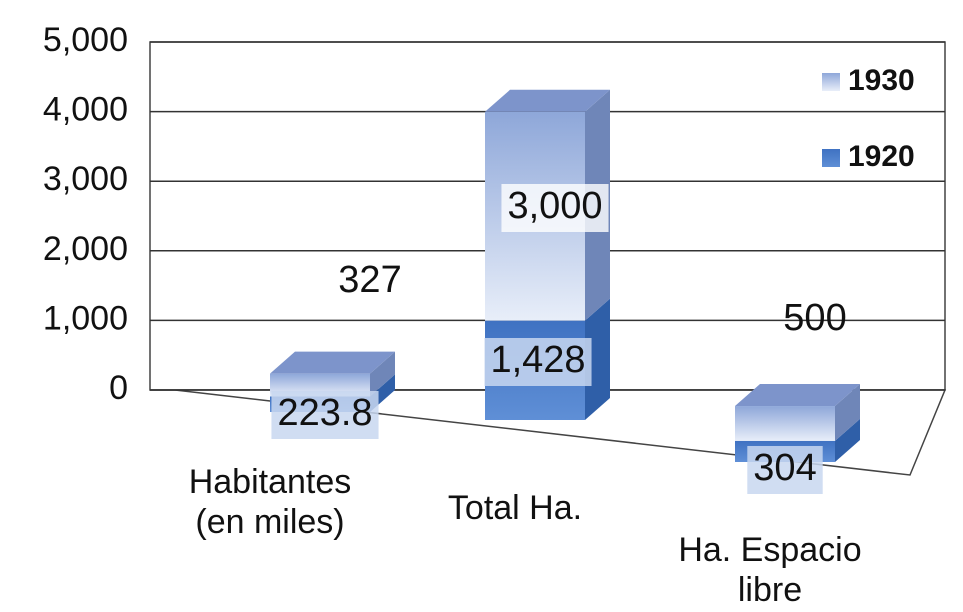  What do you see at coordinates (814, 318) in the screenshot?
I see `data-label: 500` at bounding box center [814, 318].